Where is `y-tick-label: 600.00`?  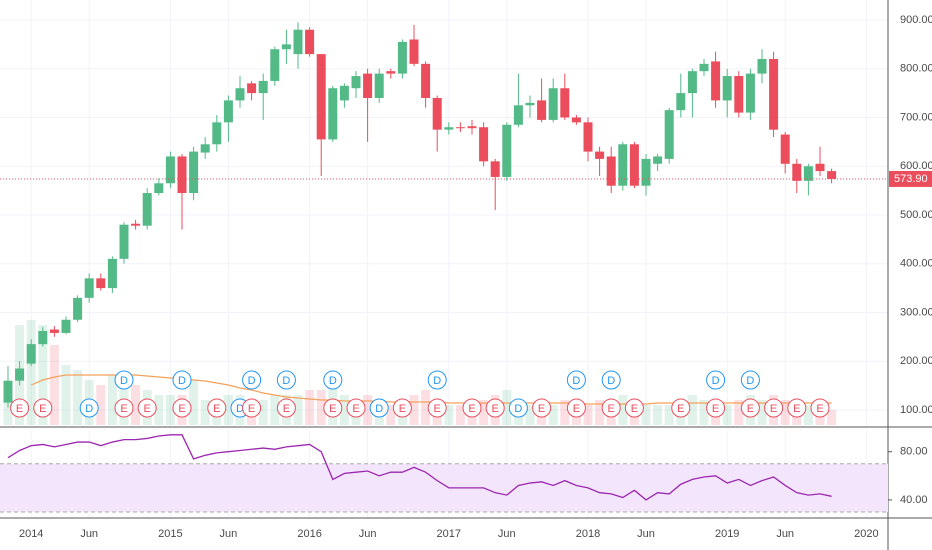 y-tick-label: 600.00 is located at coordinates (916, 166).